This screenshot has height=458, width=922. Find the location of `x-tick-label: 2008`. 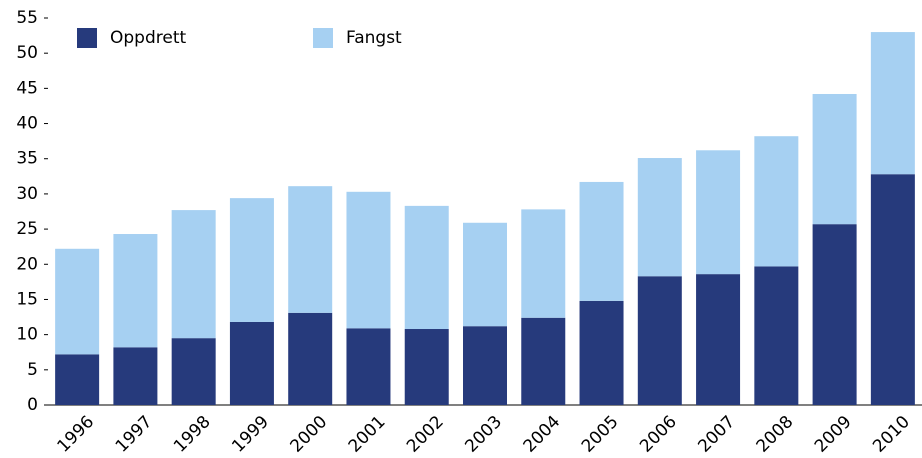

x-tick-label: 2008 is located at coordinates (775, 434).